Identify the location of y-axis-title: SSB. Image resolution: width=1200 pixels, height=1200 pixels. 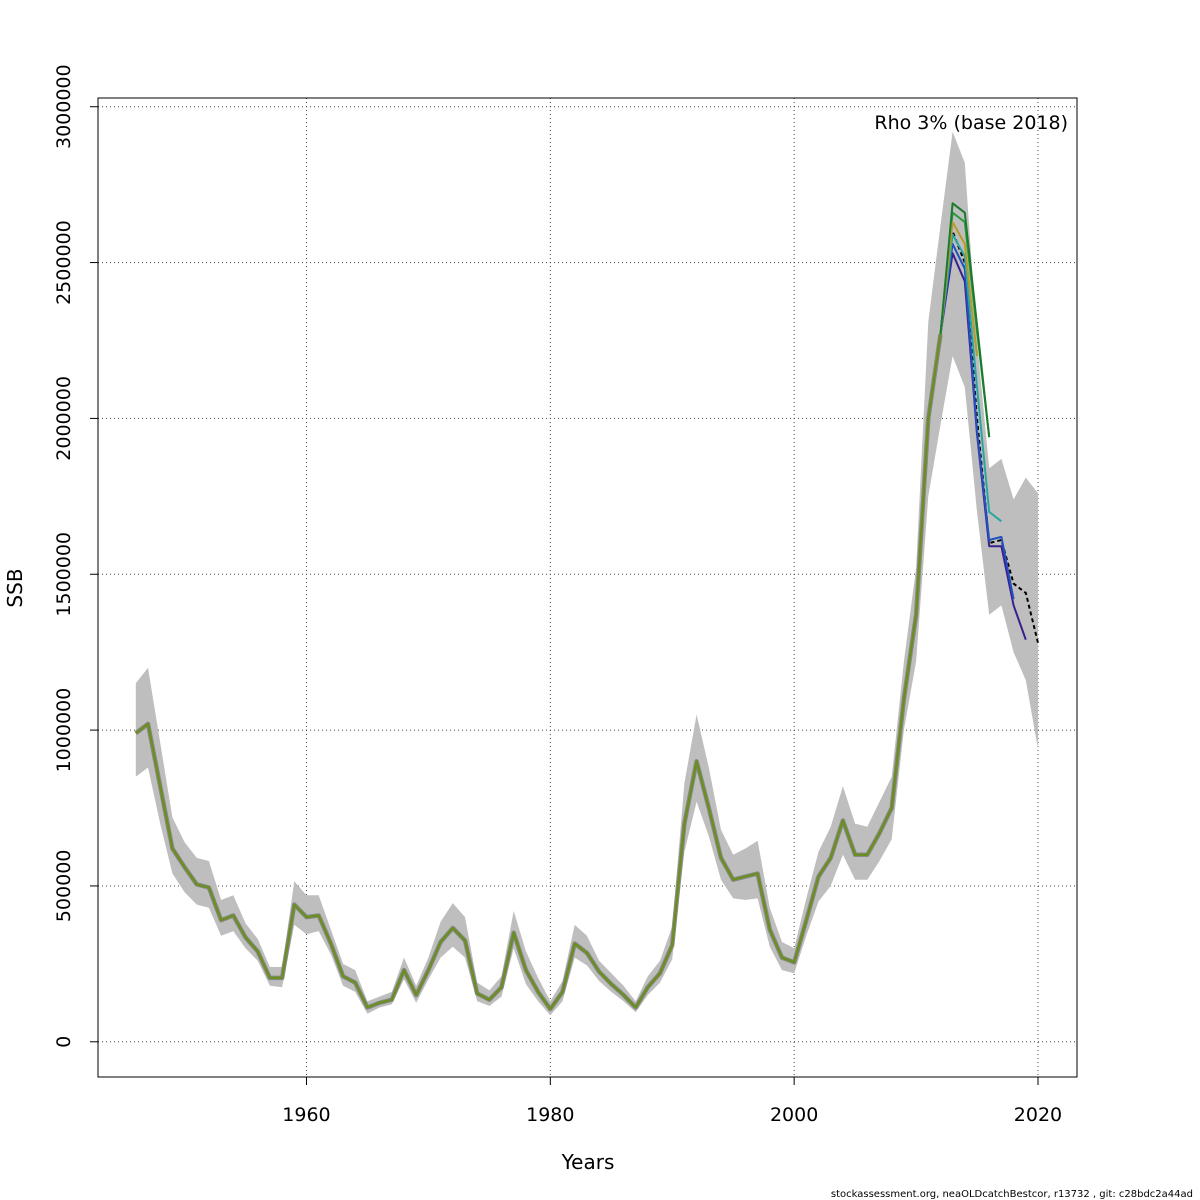
(15, 587).